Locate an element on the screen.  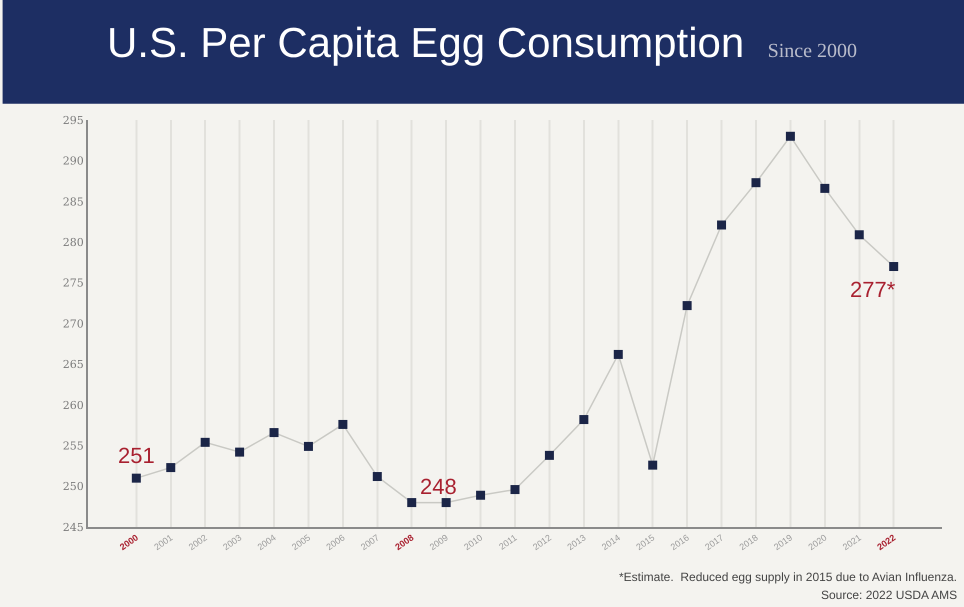
y-tick-label: 285 is located at coordinates (73, 201).